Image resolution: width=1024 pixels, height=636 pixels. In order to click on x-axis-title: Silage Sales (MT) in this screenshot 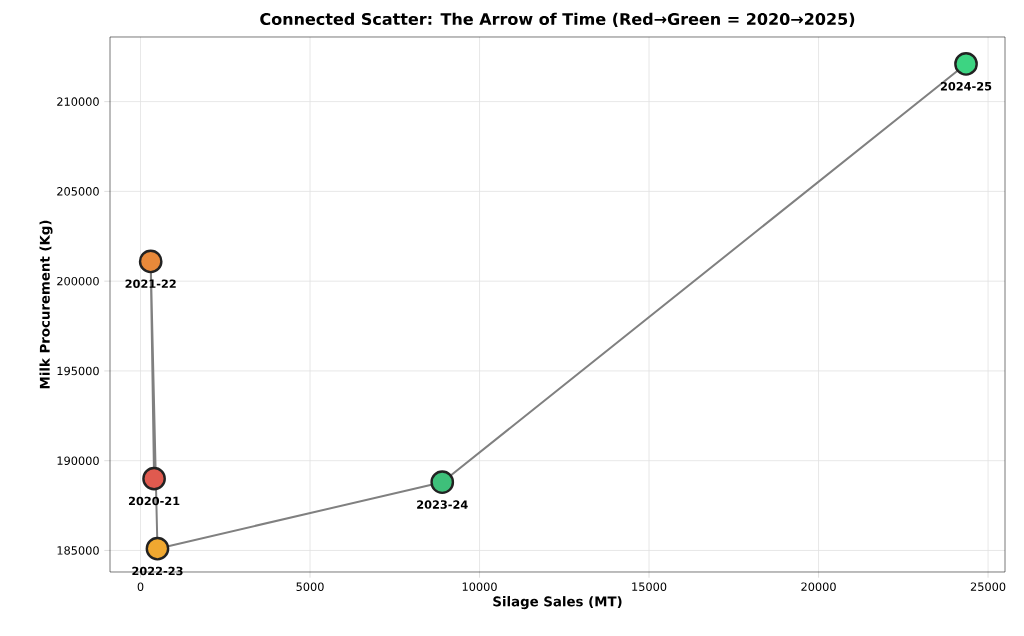, I will do `click(557, 603)`.